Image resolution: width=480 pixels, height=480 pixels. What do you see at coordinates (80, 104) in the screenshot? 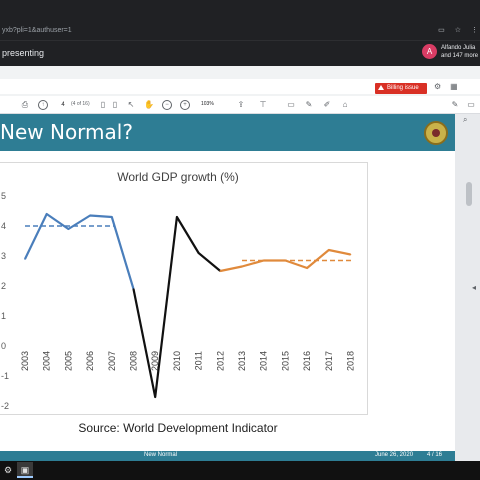
I see `page-count: (4 of 16)` at bounding box center [80, 104].